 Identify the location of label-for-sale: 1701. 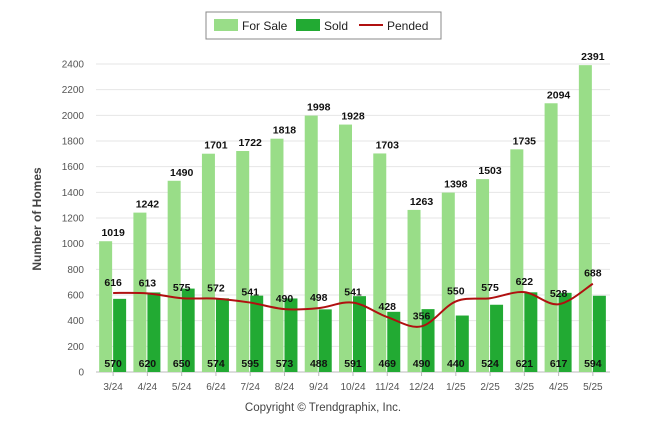
(216, 146).